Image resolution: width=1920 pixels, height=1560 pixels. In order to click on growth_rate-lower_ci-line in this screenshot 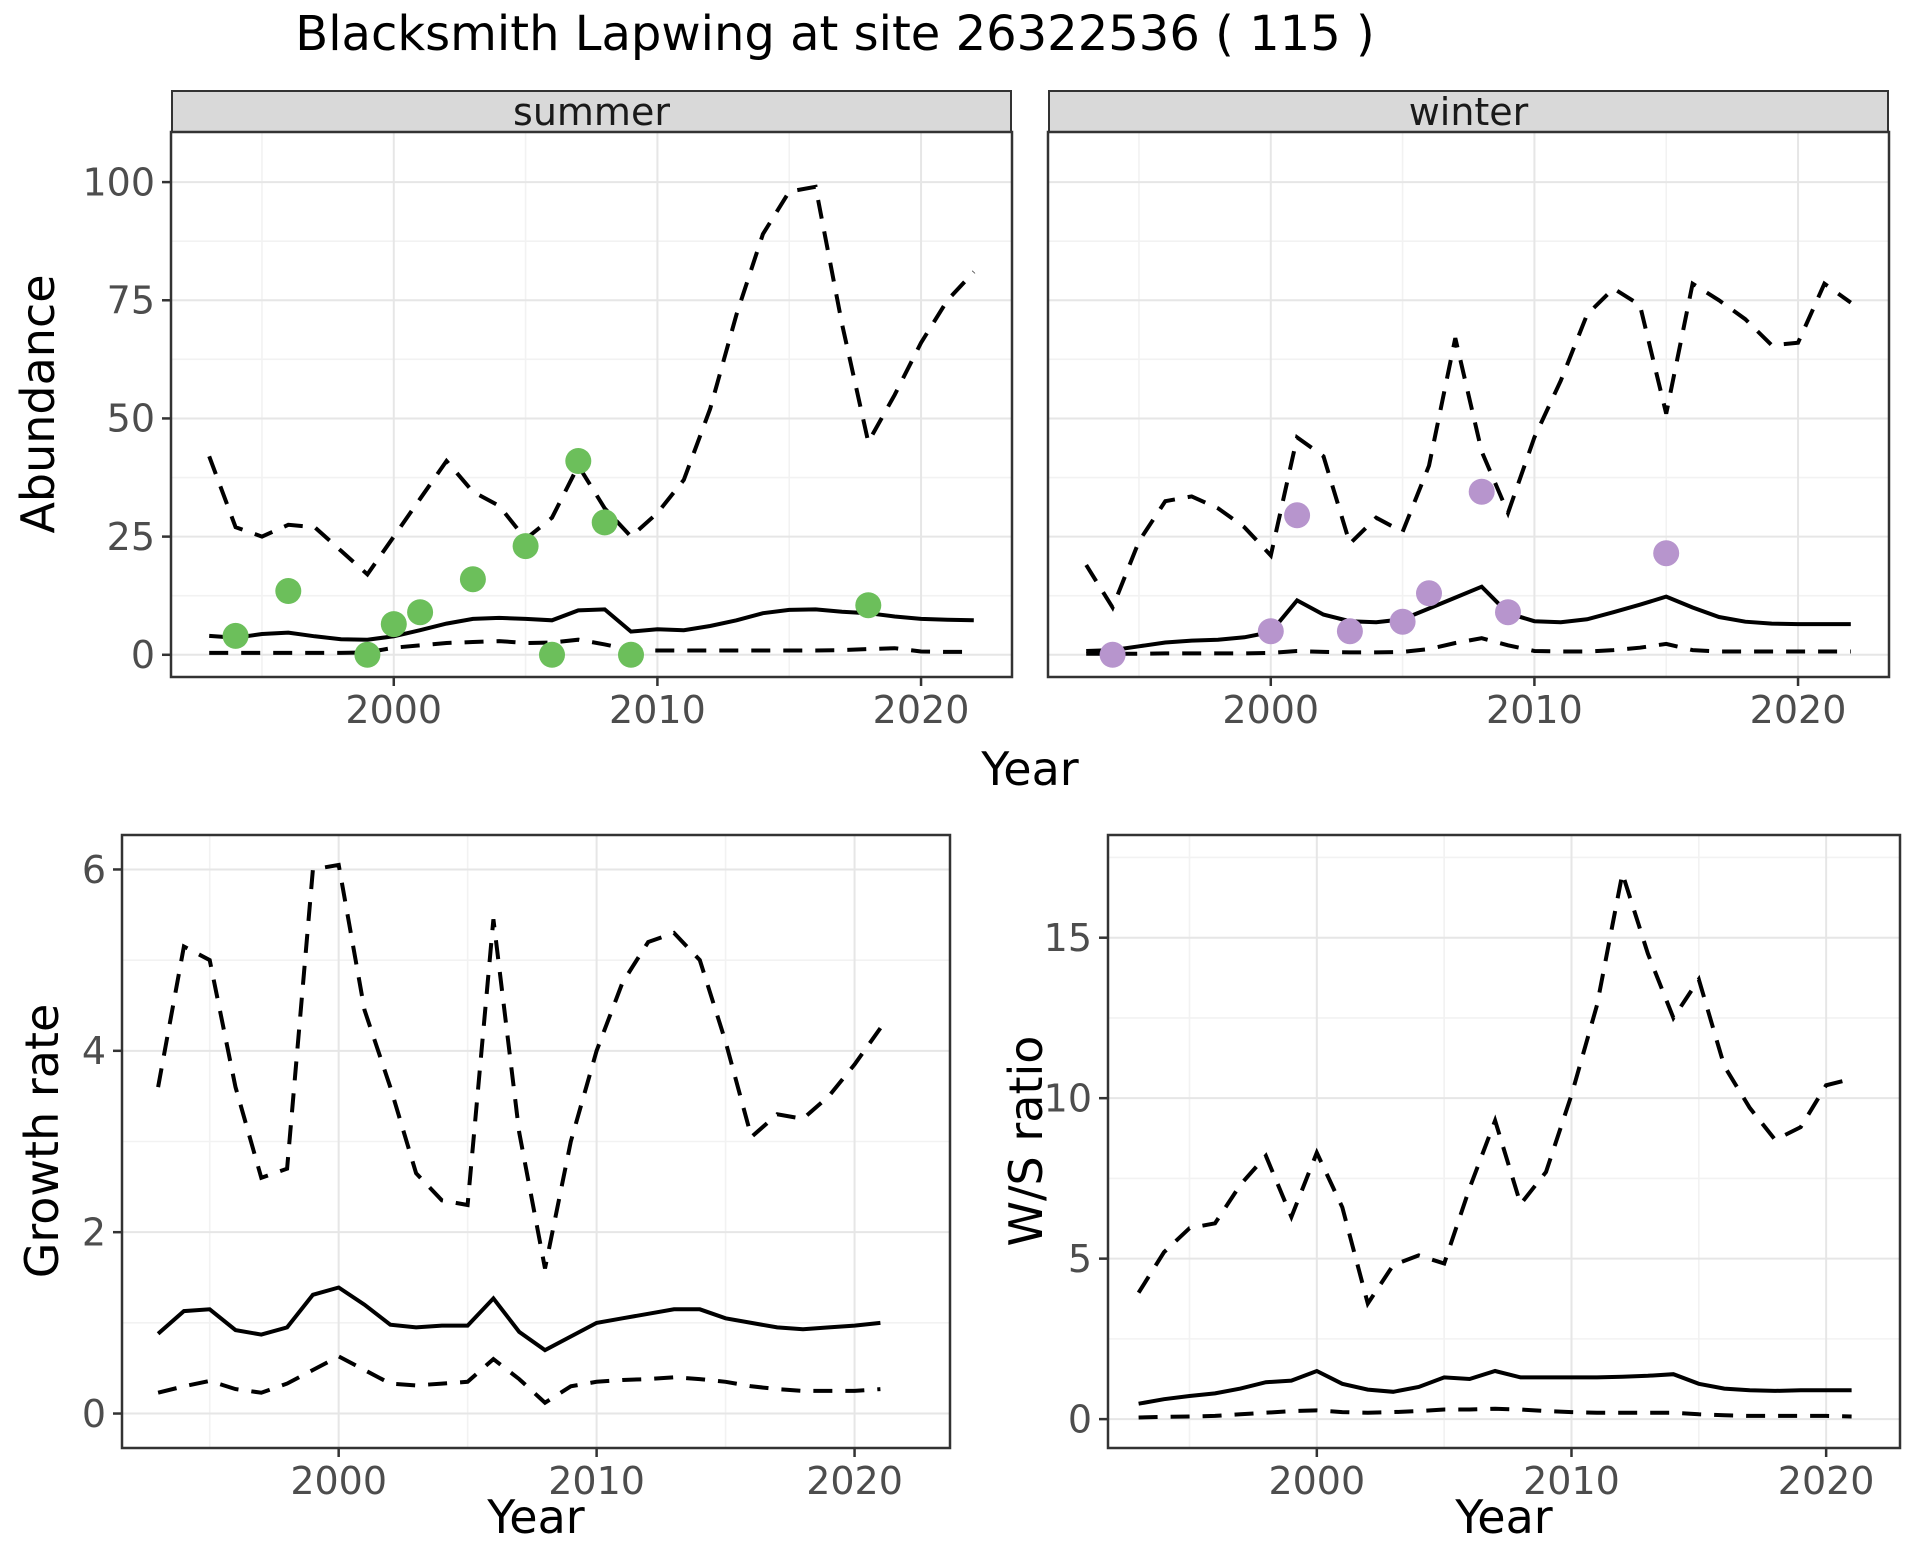, I will do `click(519, 1380)`.